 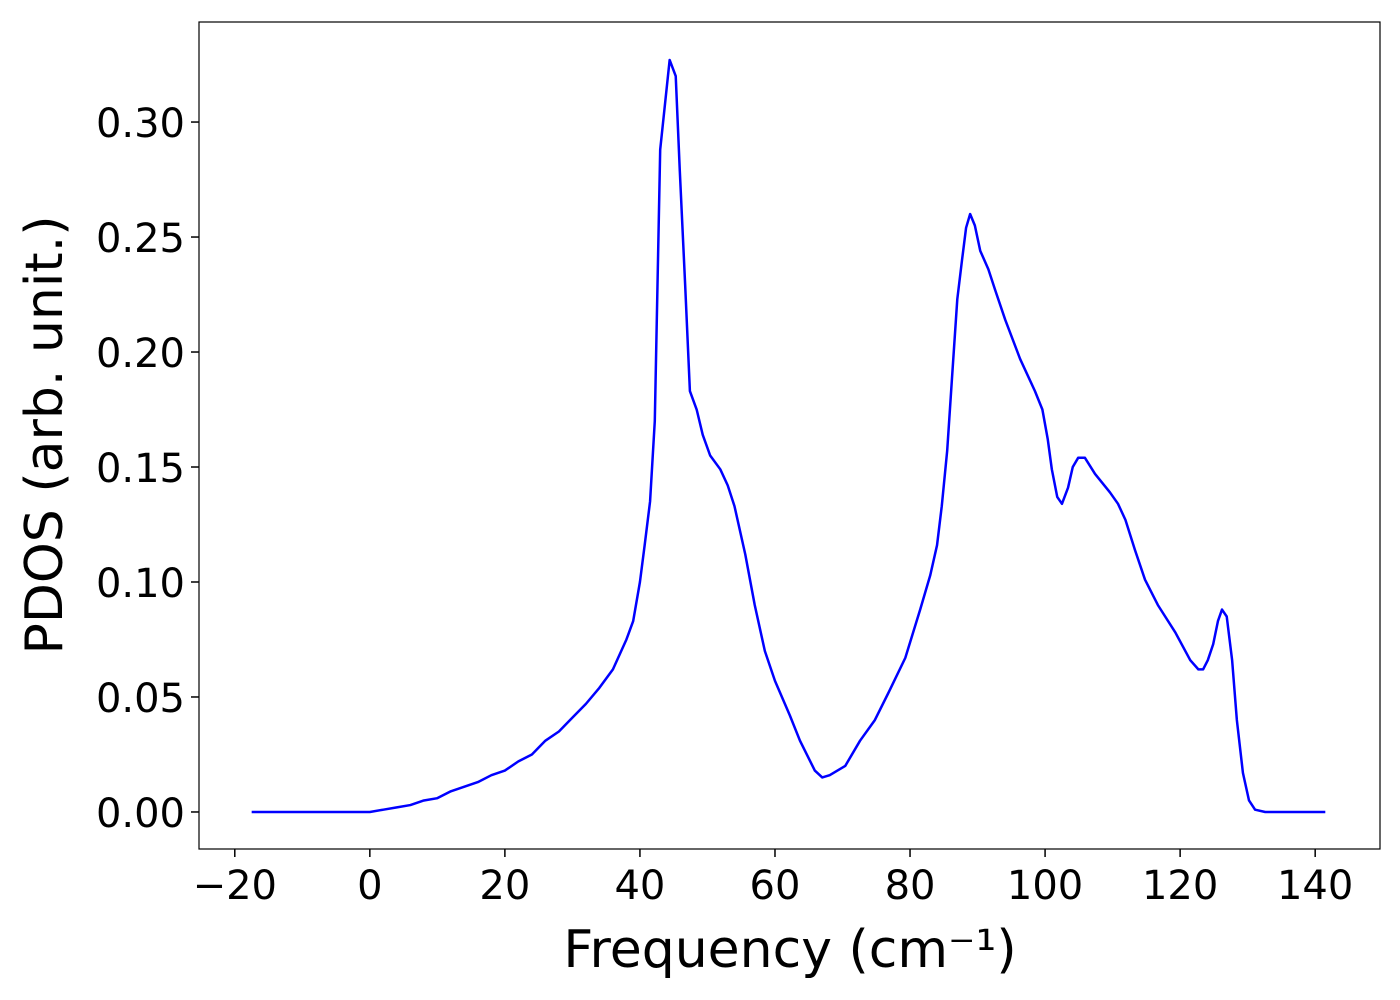 I want to click on x-tick-label: 140, so click(x=1315, y=886).